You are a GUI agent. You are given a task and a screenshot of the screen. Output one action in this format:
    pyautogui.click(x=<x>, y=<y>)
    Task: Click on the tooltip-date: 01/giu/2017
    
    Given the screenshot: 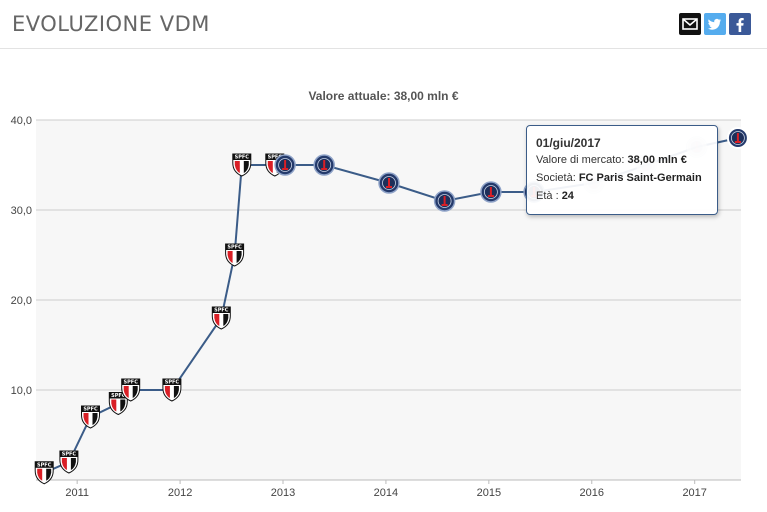 What is the action you would take?
    pyautogui.click(x=568, y=143)
    